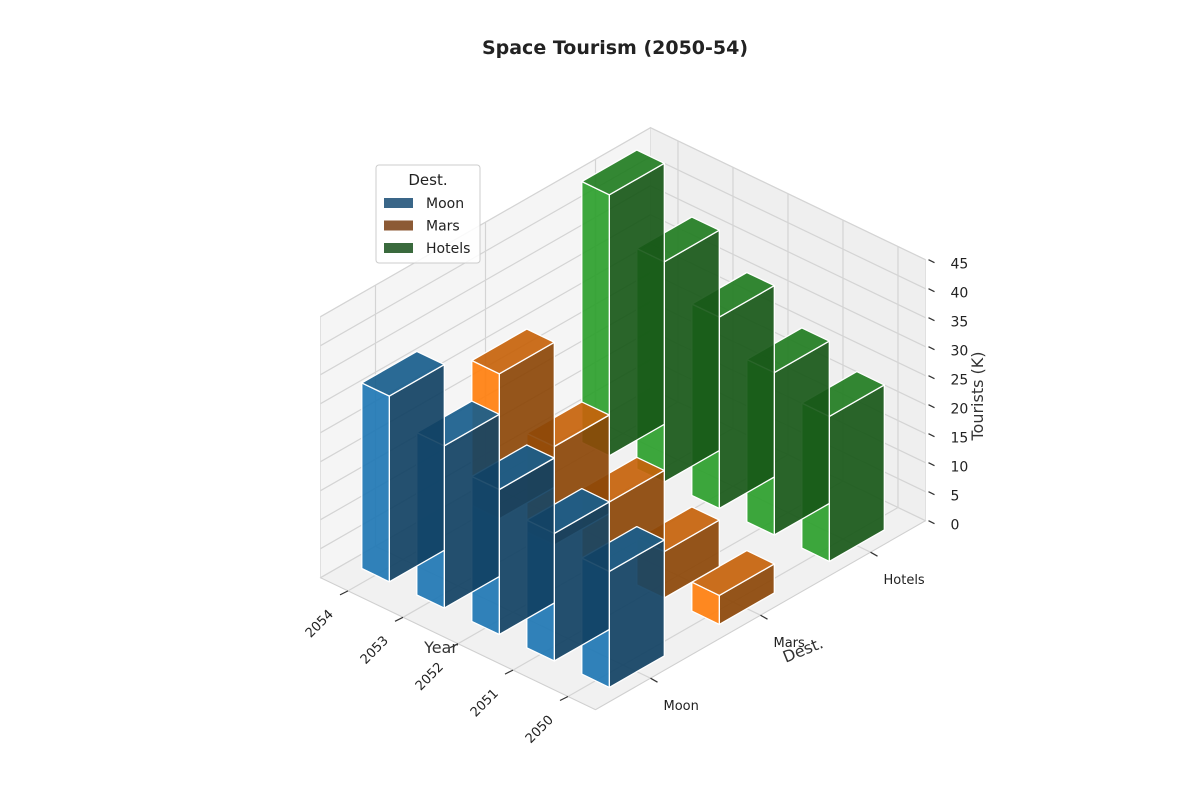 The height and width of the screenshot is (800, 1200). What do you see at coordinates (398, 225) in the screenshot?
I see `legend-swatch-mars` at bounding box center [398, 225].